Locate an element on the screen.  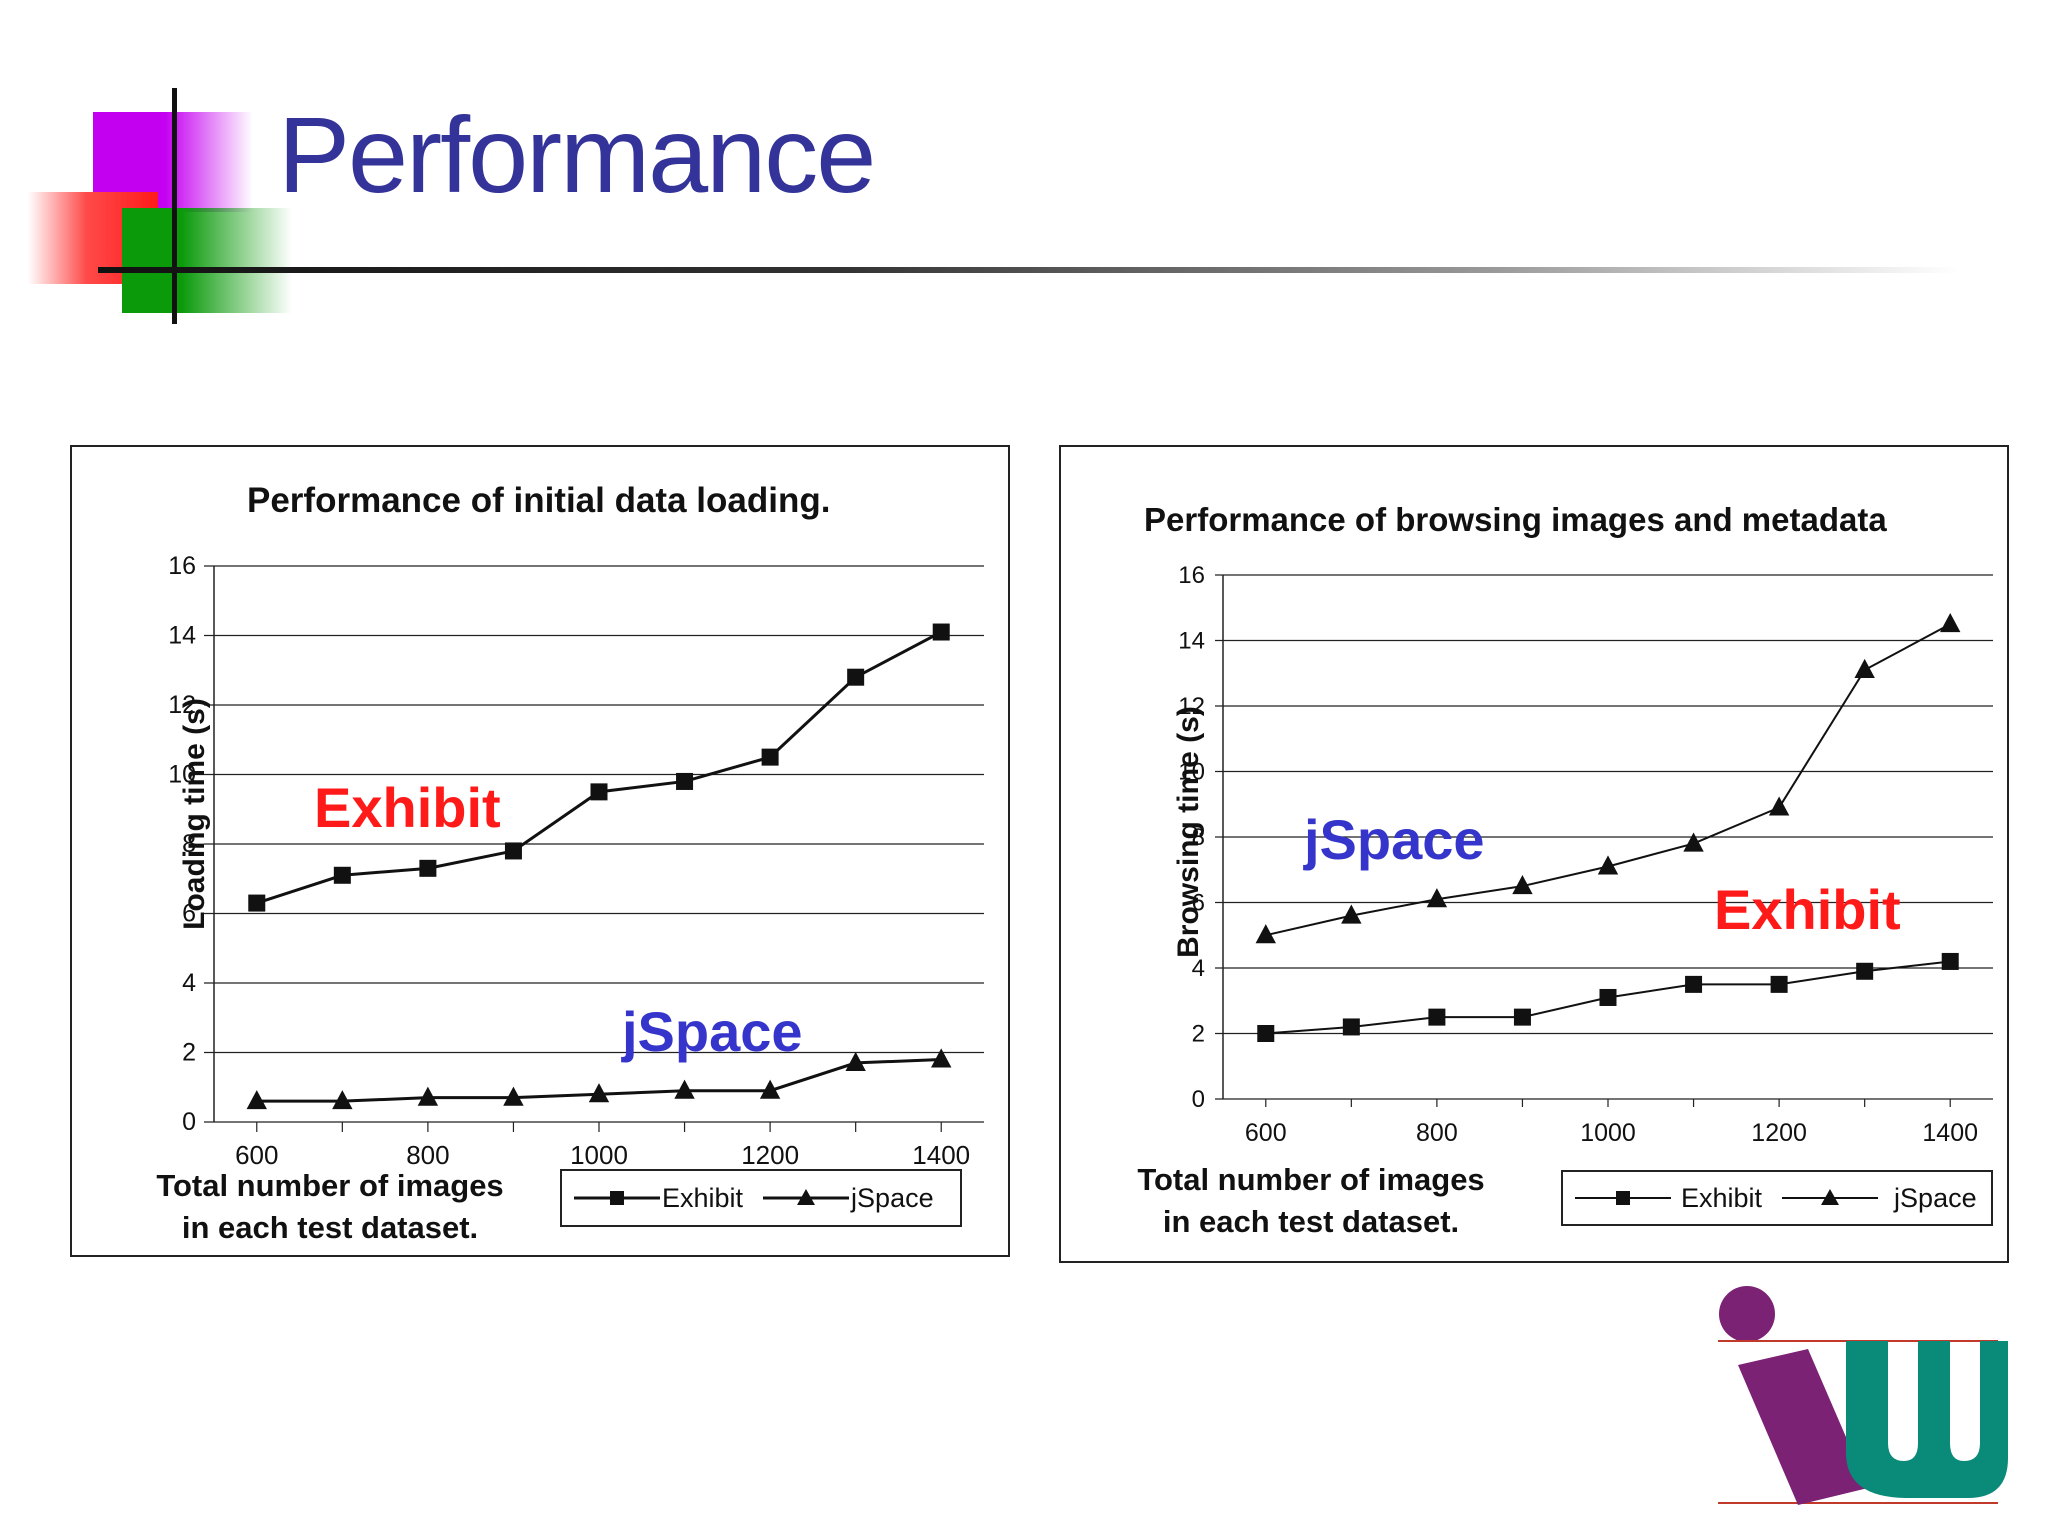
iw-logo is located at coordinates (1863, 1395).